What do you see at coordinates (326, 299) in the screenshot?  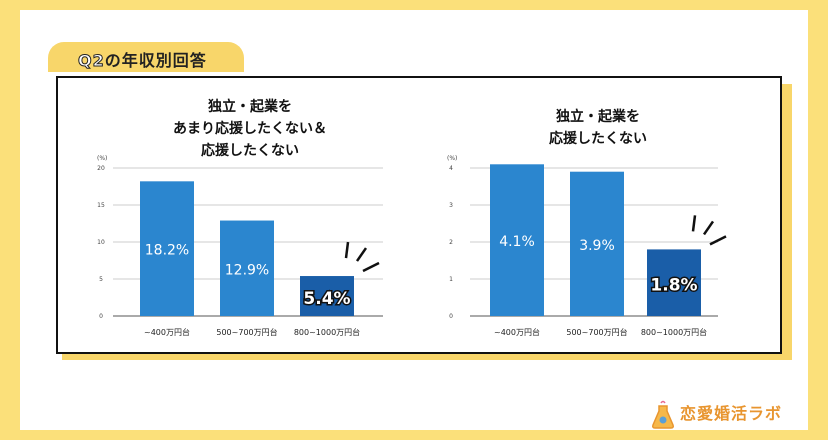 I see `bar-value-label: 5.4%` at bounding box center [326, 299].